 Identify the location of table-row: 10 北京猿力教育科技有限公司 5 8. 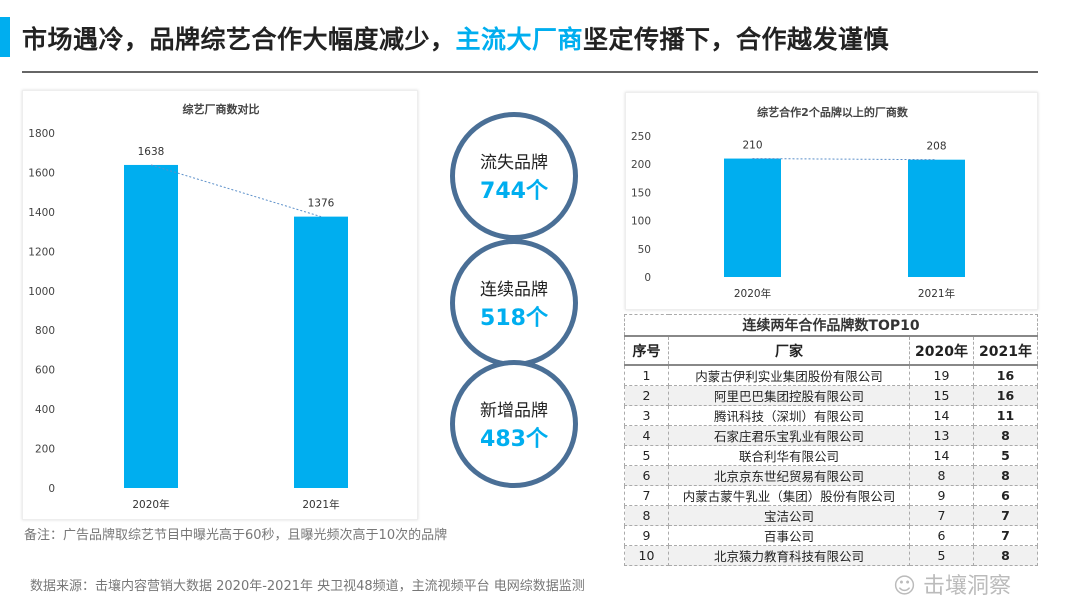
(831, 555).